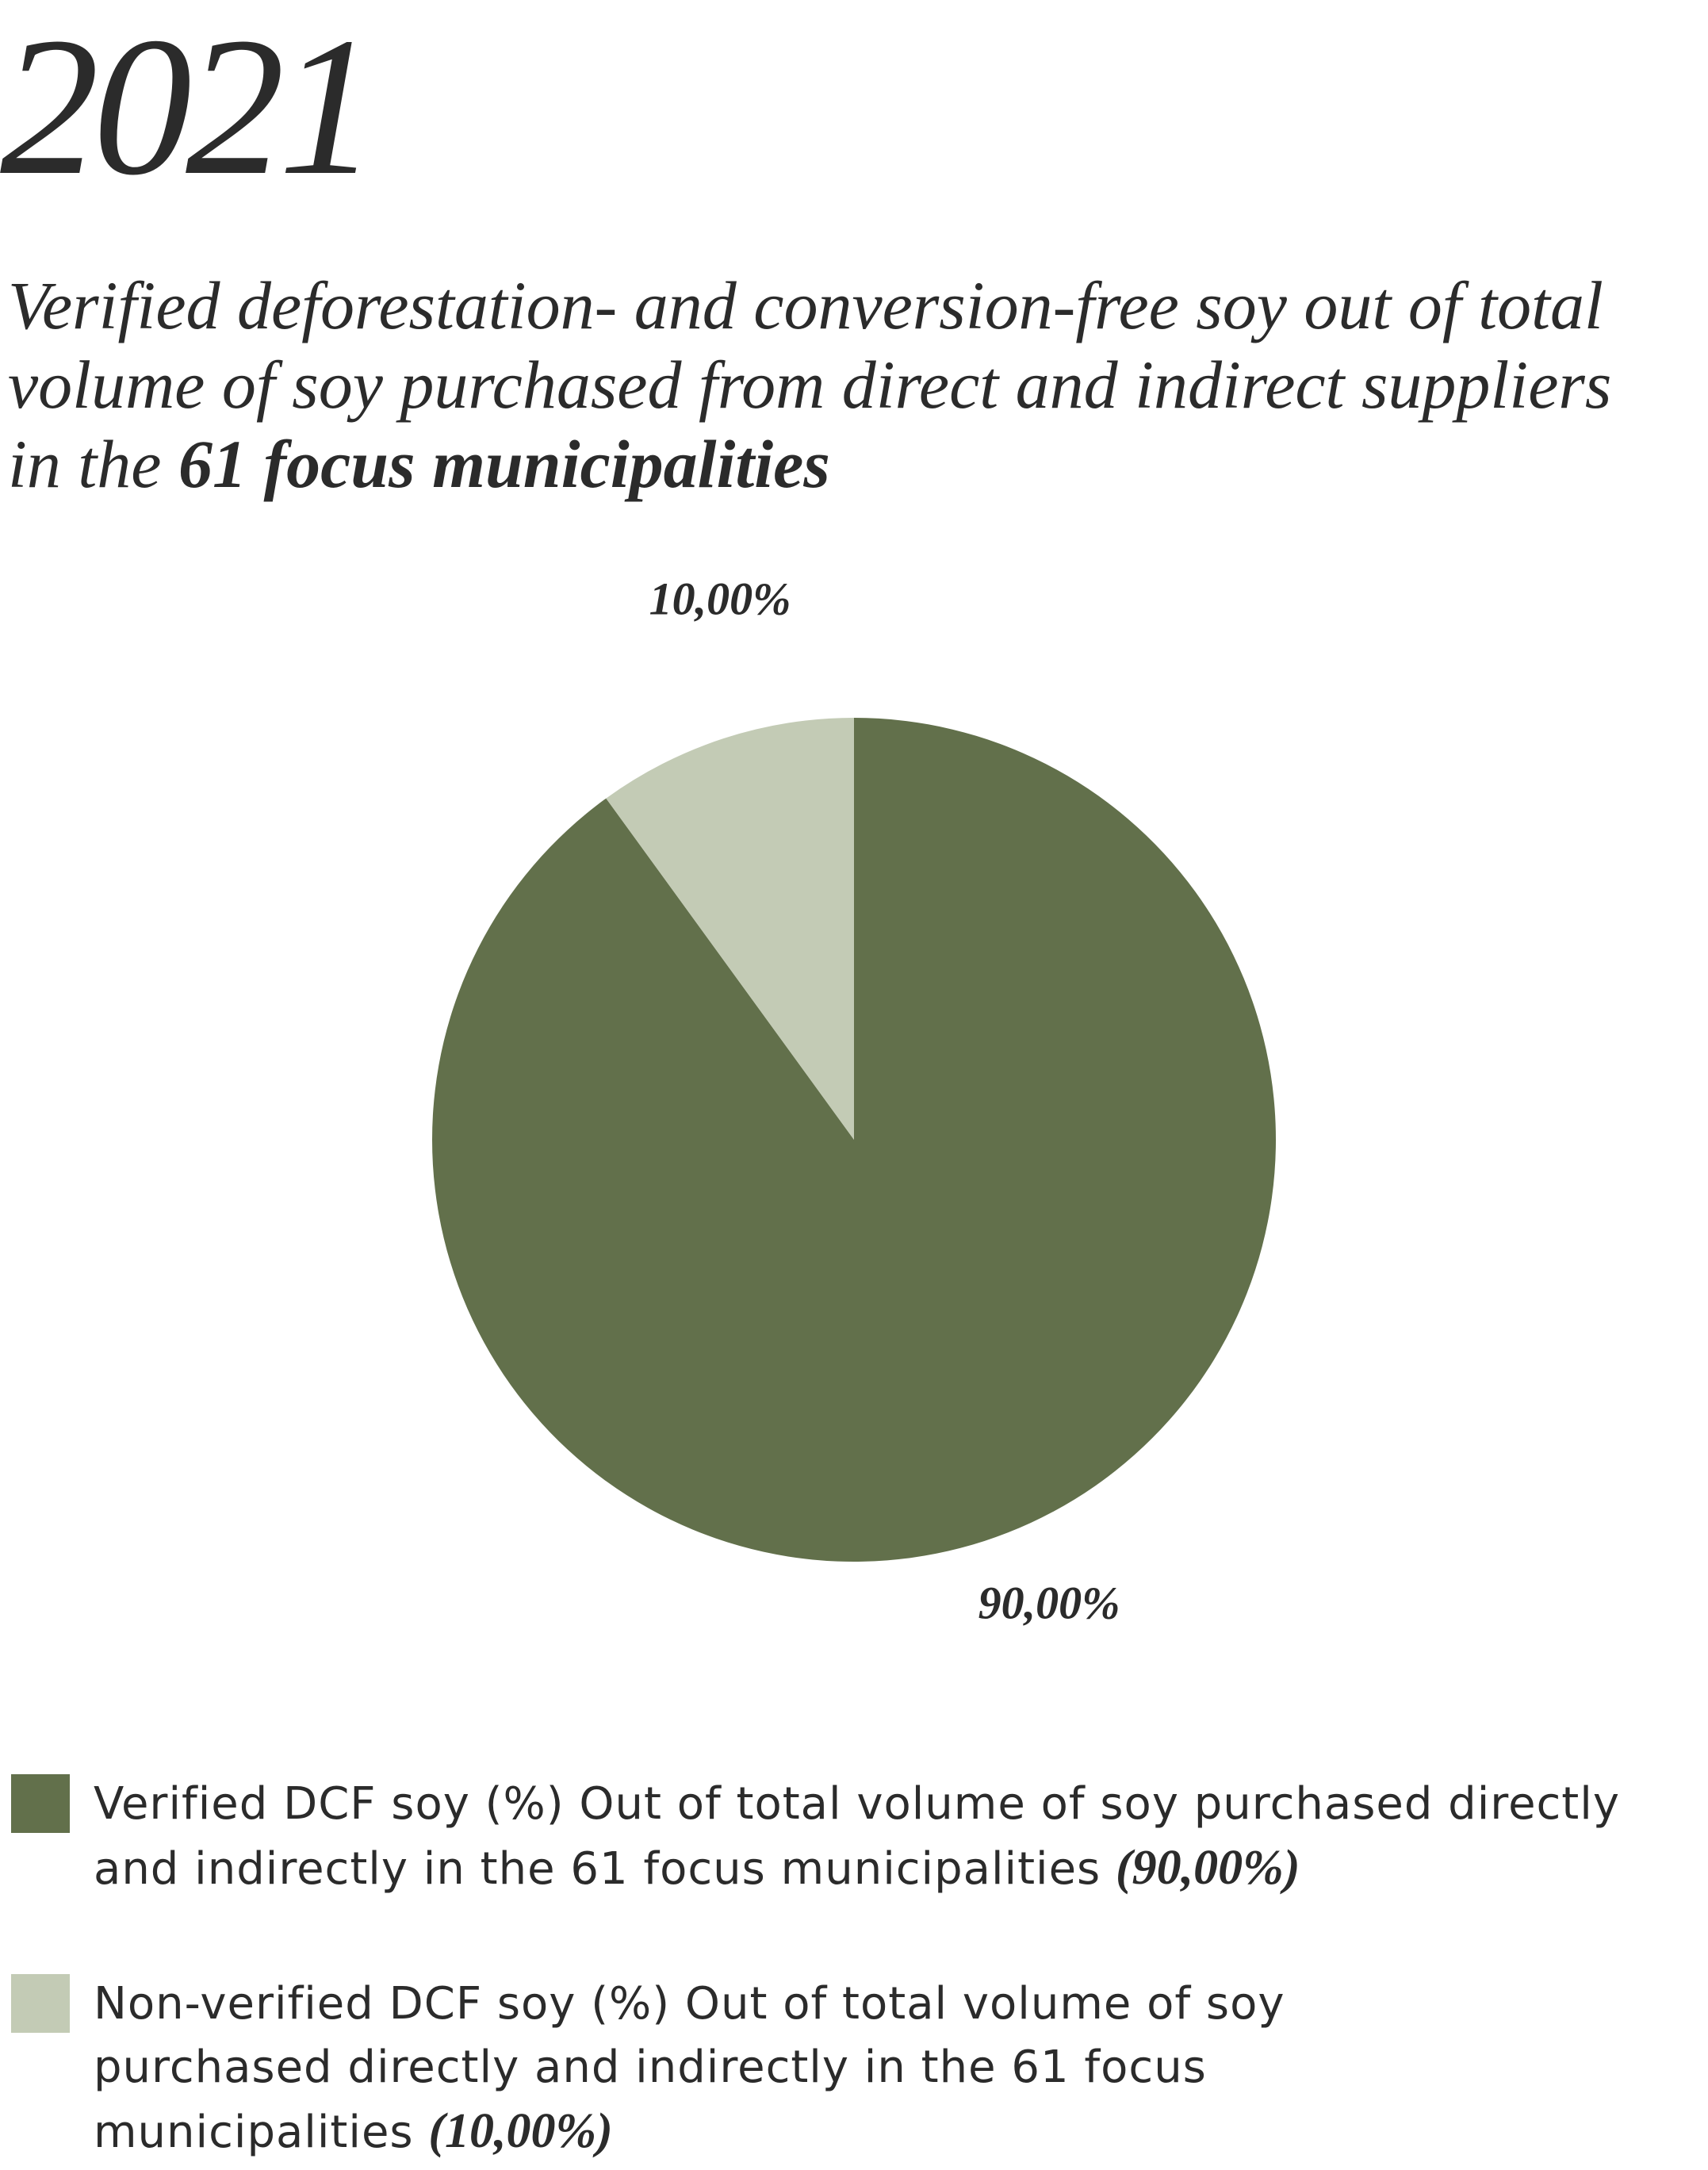  Describe the element at coordinates (188, 109) in the screenshot. I see `chart-title: 2021` at that location.